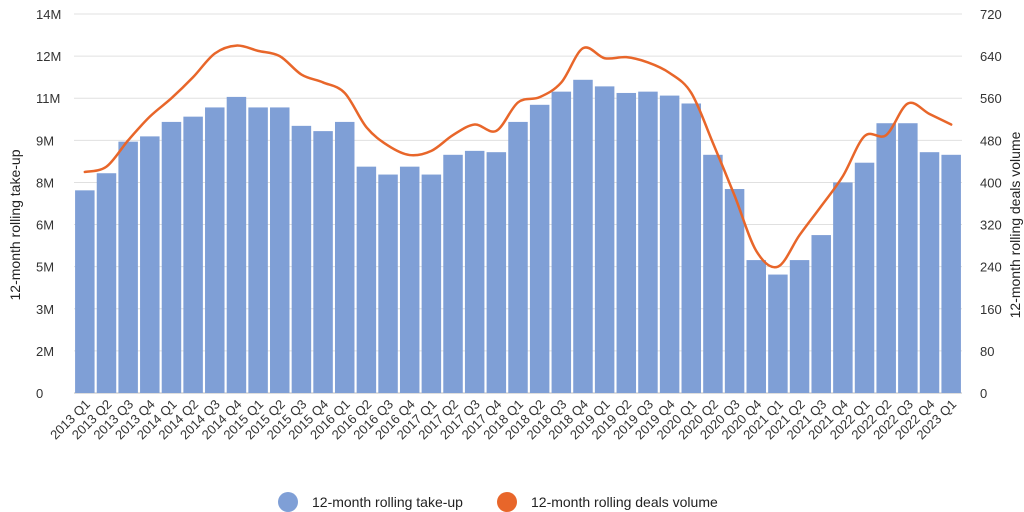  Describe the element at coordinates (1015, 224) in the screenshot. I see `right-axis-title: 12-month rolling deals volume` at that location.